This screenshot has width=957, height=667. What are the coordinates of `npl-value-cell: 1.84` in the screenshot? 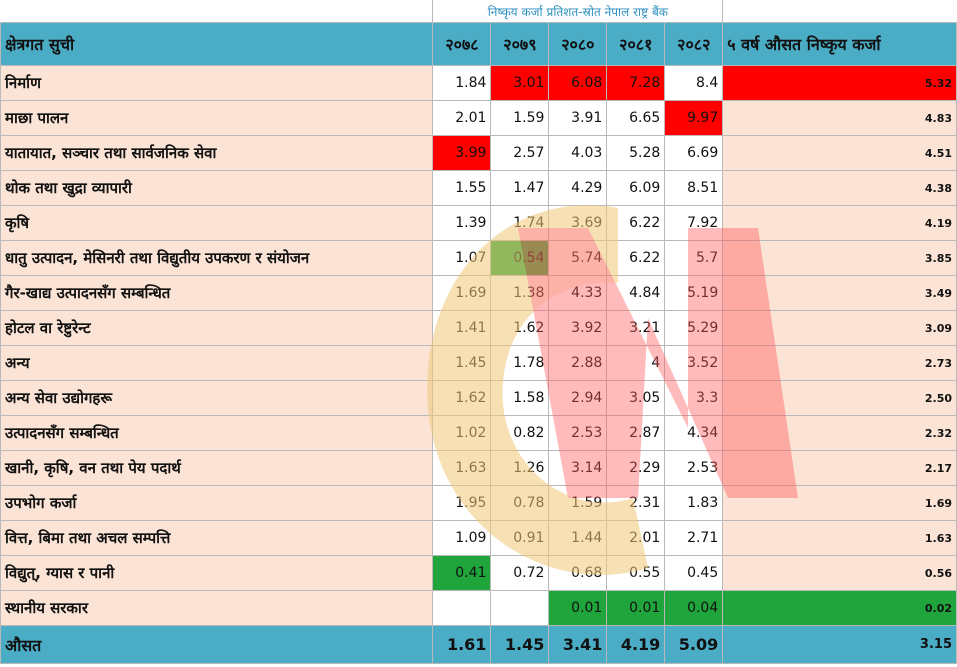 It's located at (462, 83).